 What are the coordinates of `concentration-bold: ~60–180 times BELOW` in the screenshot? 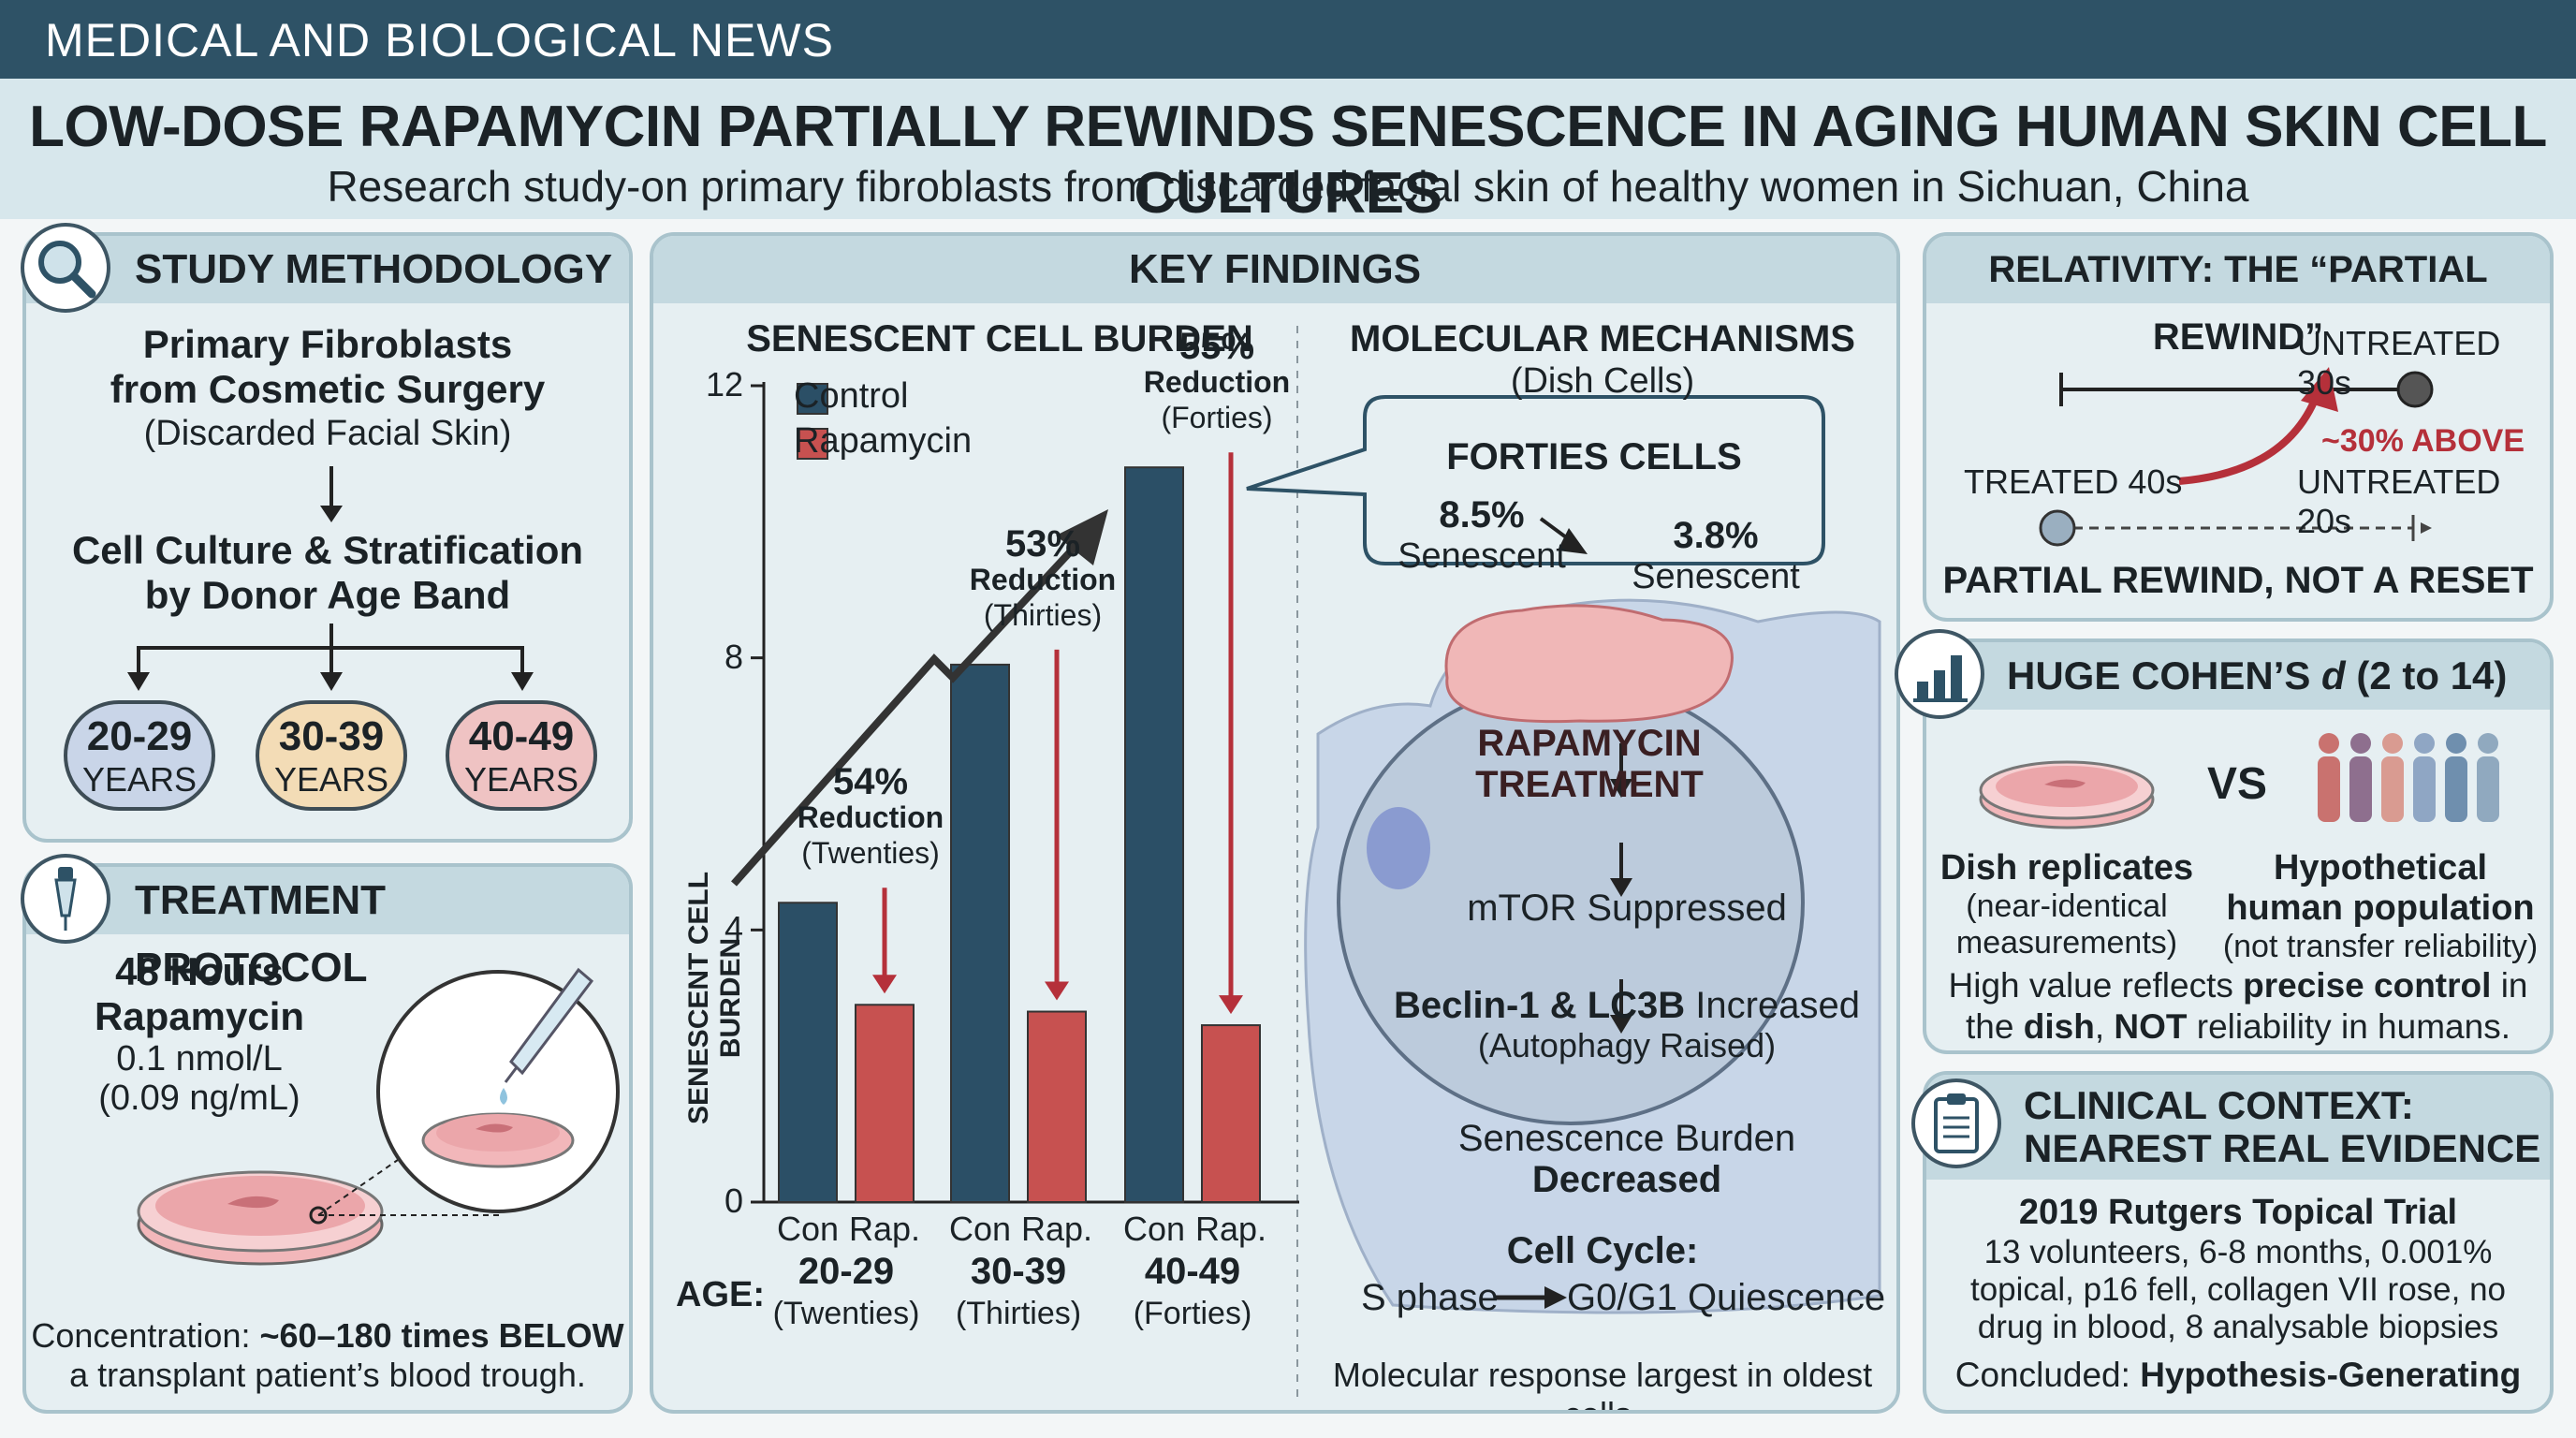 It's located at (441, 1335).